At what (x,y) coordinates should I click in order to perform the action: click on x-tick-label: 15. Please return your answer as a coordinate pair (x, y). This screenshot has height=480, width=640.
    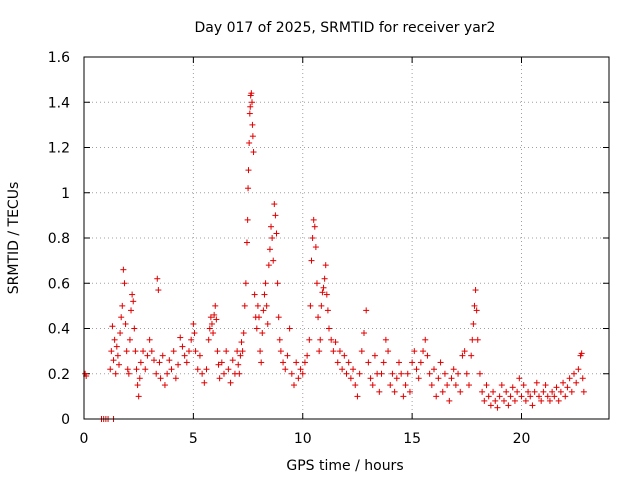
    Looking at the image, I should click on (412, 439).